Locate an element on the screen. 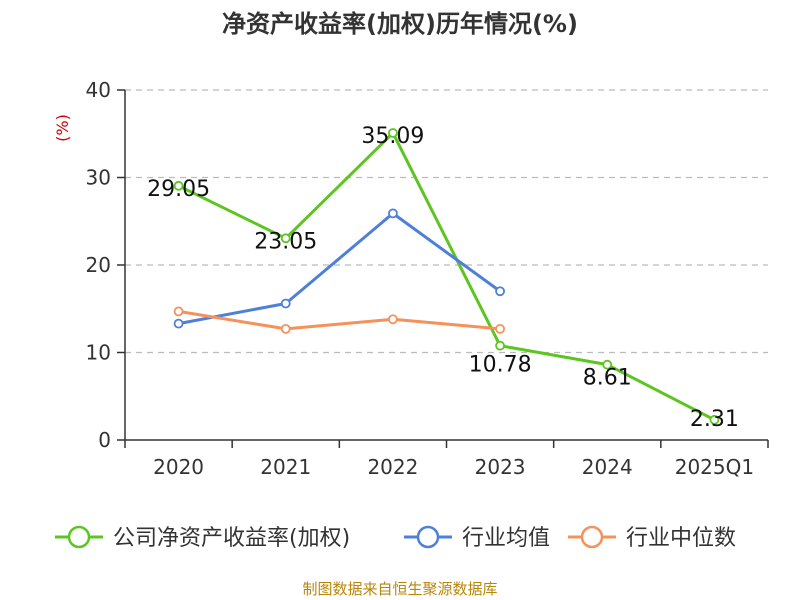 Image resolution: width=800 pixels, height=600 pixels. x-tick-label-2024: 2024 is located at coordinates (607, 467).